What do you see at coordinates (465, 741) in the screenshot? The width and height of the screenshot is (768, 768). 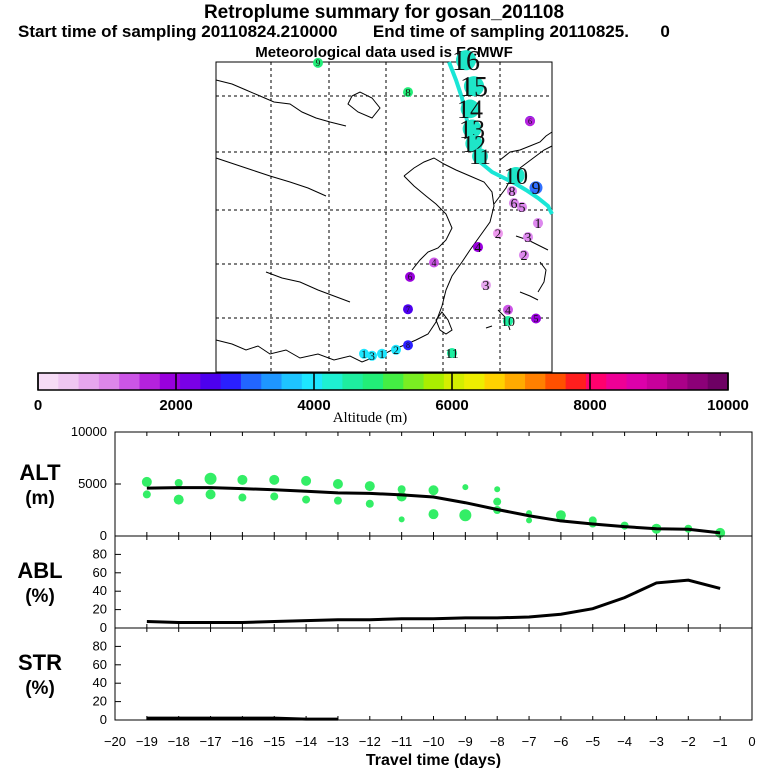 I see `x-tick-label: −9` at bounding box center [465, 741].